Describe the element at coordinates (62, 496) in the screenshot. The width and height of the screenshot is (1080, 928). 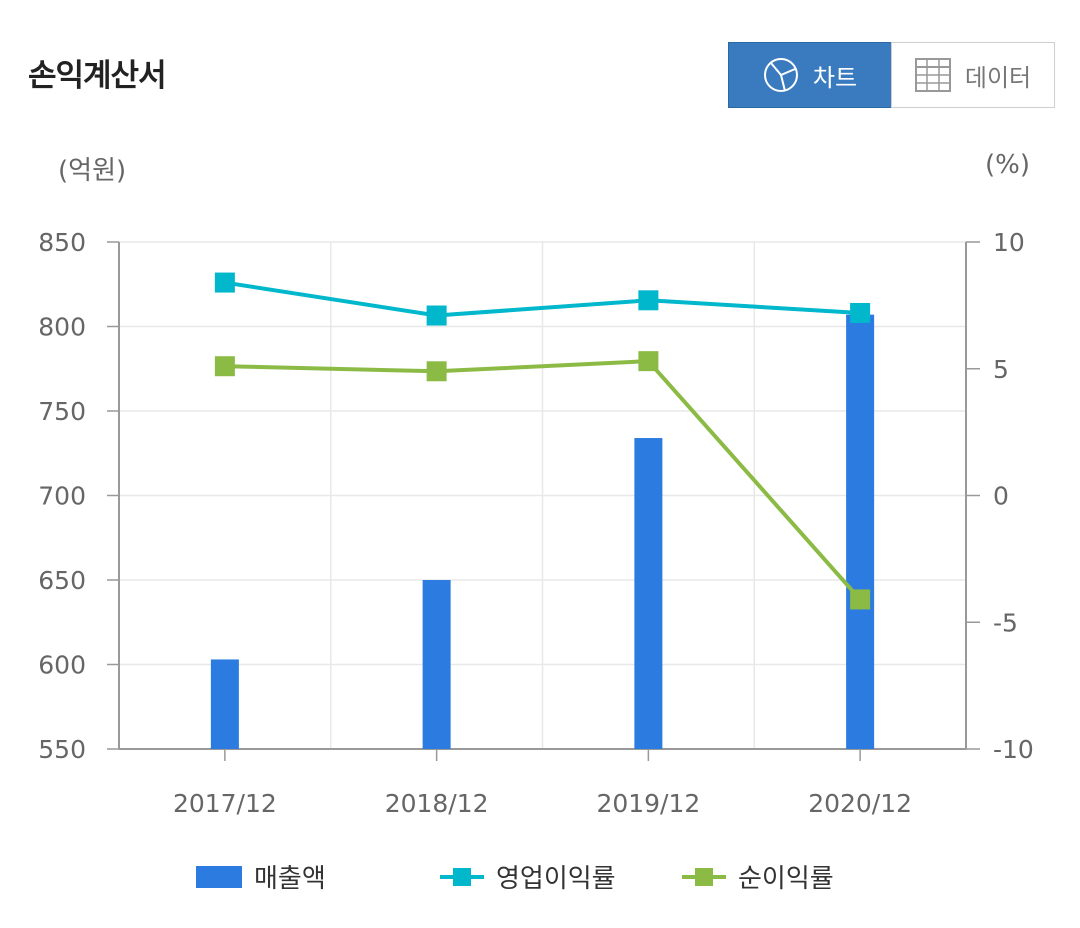
I see `left-axis-tick-label: 700` at that location.